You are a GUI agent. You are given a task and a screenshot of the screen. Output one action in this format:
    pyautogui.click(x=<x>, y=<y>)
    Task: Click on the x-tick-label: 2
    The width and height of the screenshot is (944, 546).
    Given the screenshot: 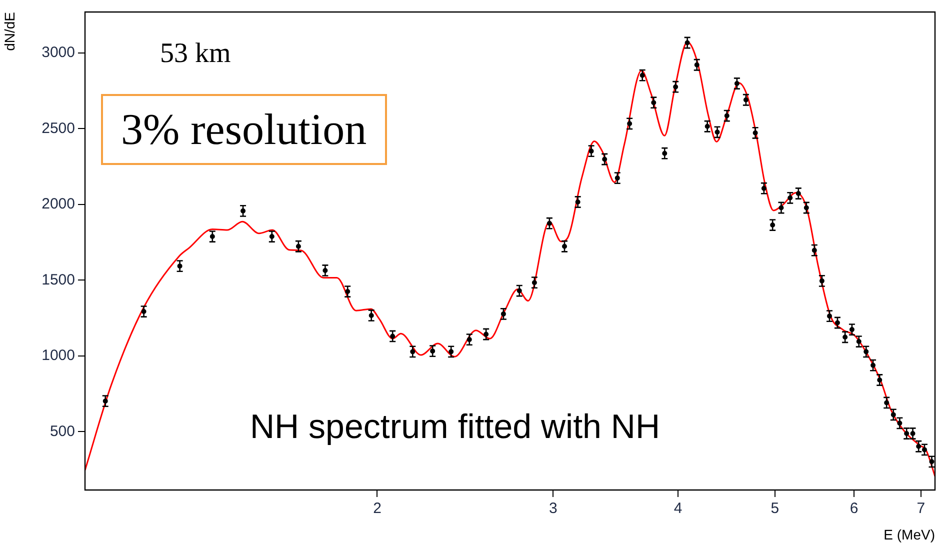 What is the action you would take?
    pyautogui.click(x=377, y=509)
    